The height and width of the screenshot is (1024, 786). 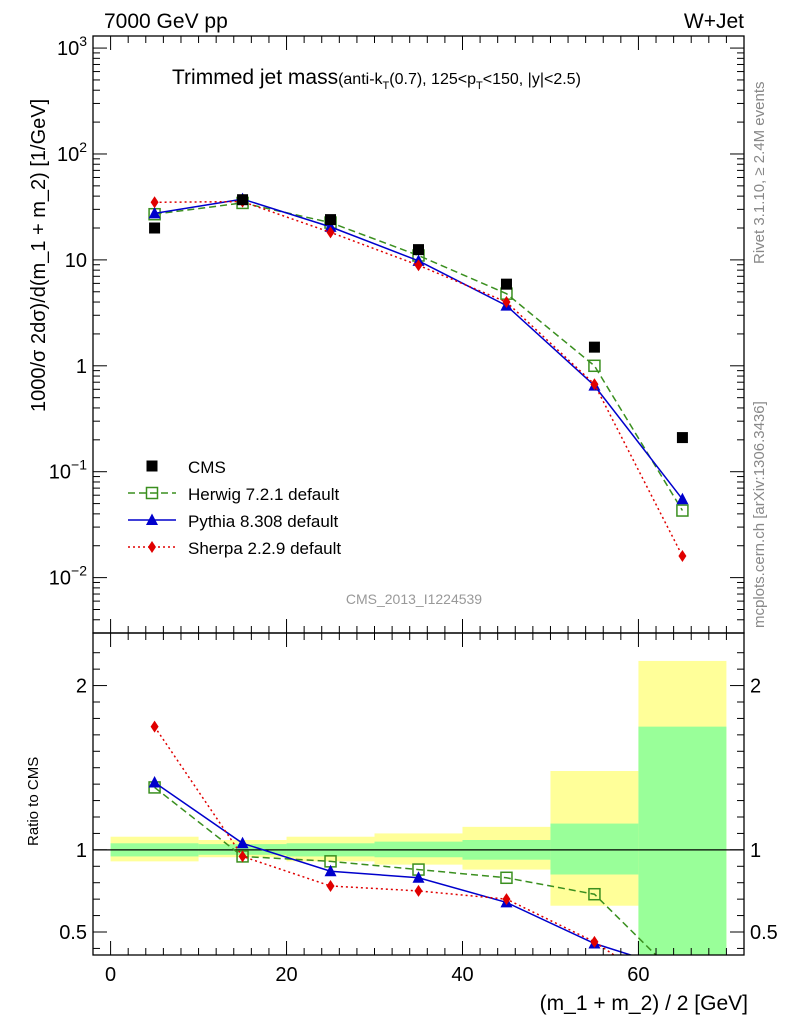 What do you see at coordinates (638, 975) in the screenshot?
I see `ratio-x-tick-label: 60` at bounding box center [638, 975].